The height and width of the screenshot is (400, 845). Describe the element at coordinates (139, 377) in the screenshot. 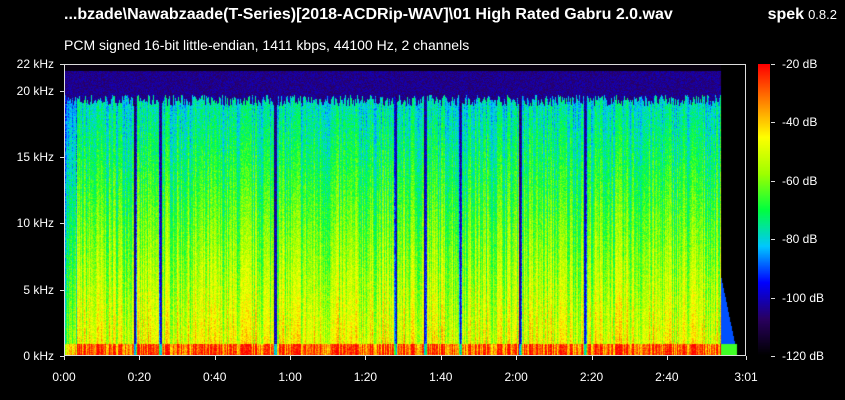

I see `time-tick-label: 0:20` at that location.